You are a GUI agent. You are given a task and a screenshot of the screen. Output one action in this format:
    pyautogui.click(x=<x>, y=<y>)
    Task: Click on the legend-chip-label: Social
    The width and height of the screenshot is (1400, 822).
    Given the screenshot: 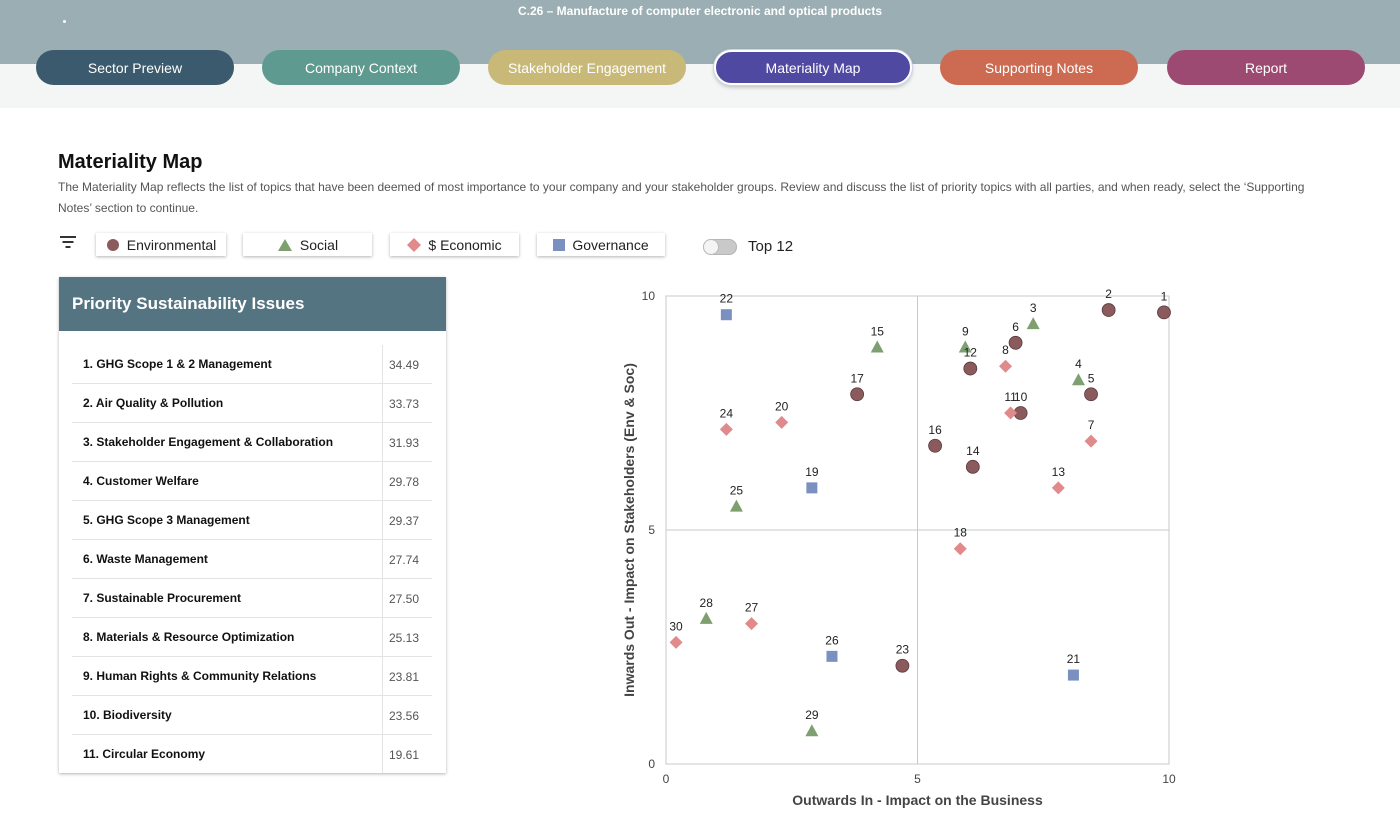 What is the action you would take?
    pyautogui.click(x=319, y=244)
    